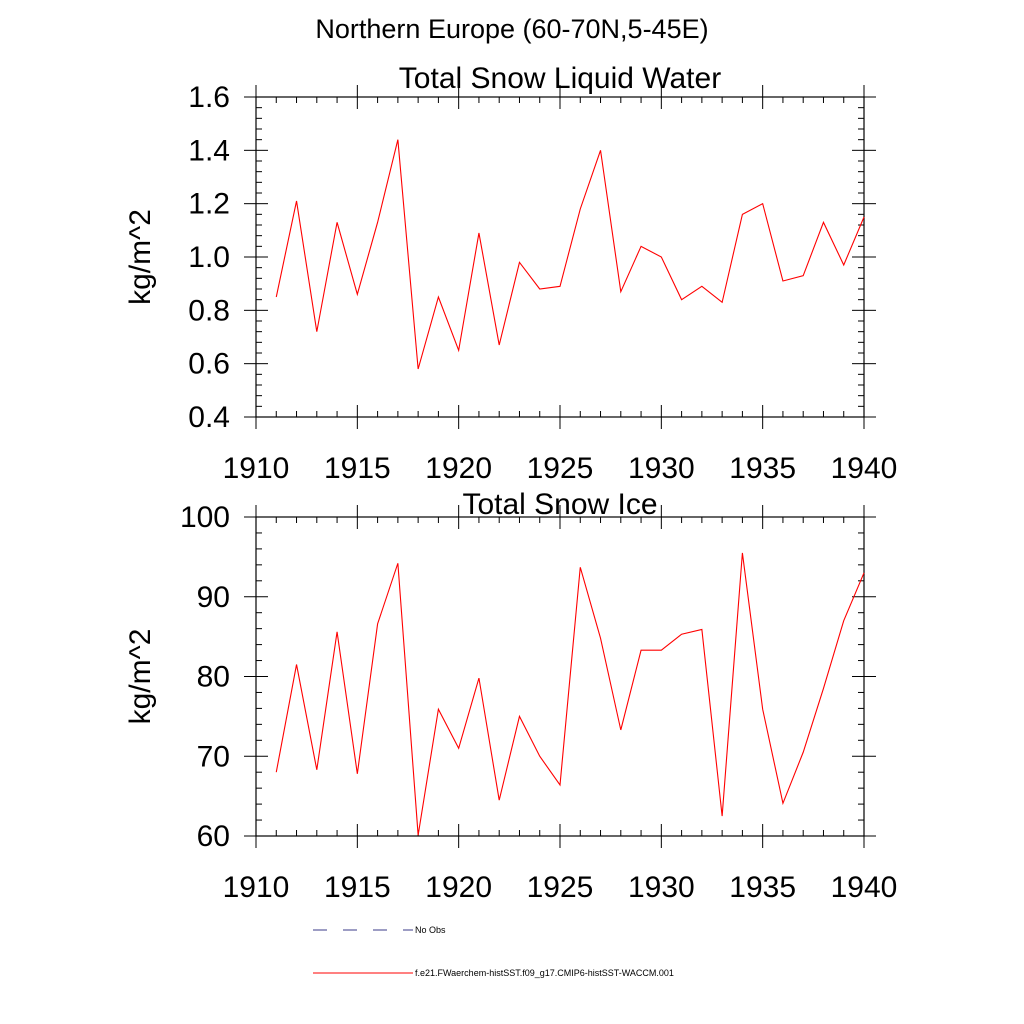 This screenshot has height=1024, width=1024. I want to click on y-tick-label: 0.8, so click(209, 310).